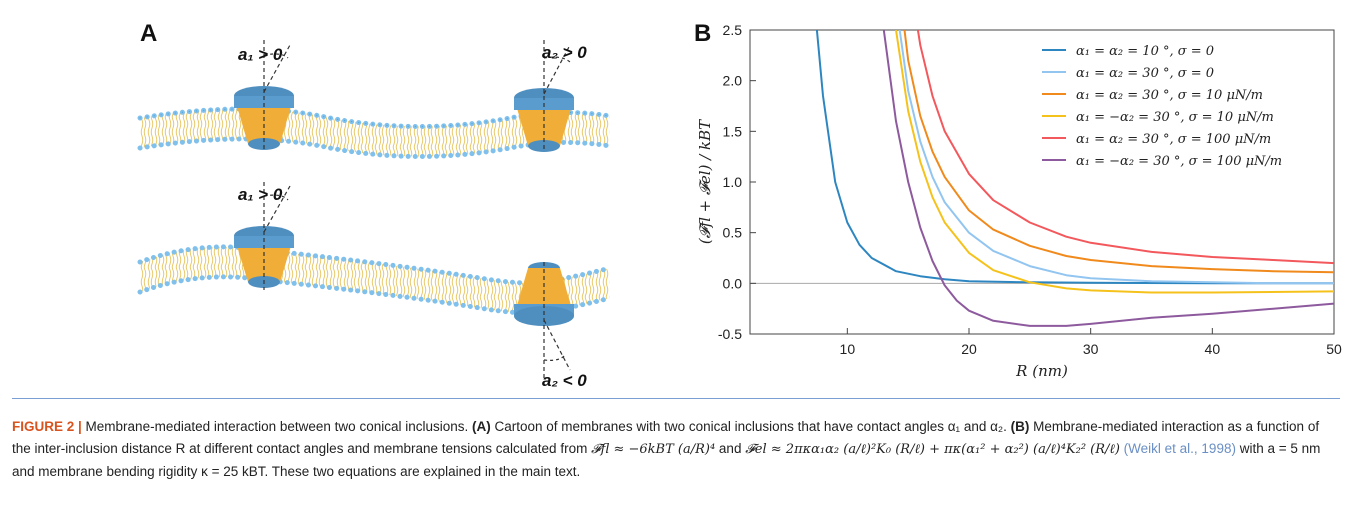 This screenshot has width=1354, height=513. I want to click on x-tick-label: 30, so click(1091, 349).